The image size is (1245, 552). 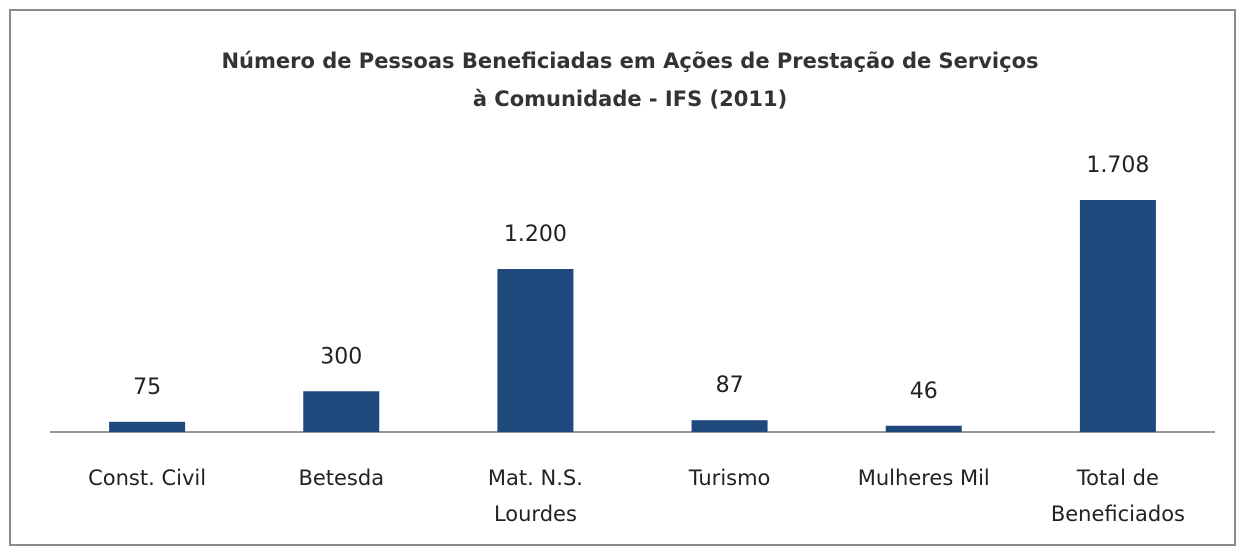 What do you see at coordinates (730, 385) in the screenshot?
I see `data-label: 87` at bounding box center [730, 385].